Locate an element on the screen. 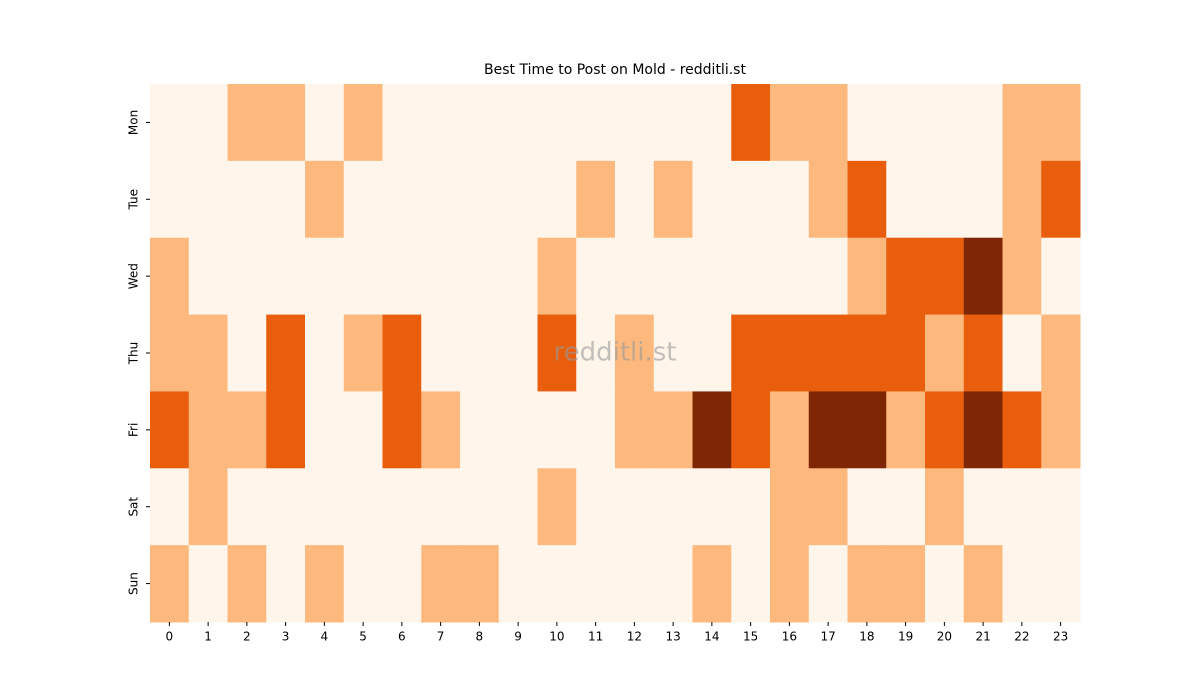 The image size is (1200, 700). x-tick-label: 23 is located at coordinates (1060, 637).